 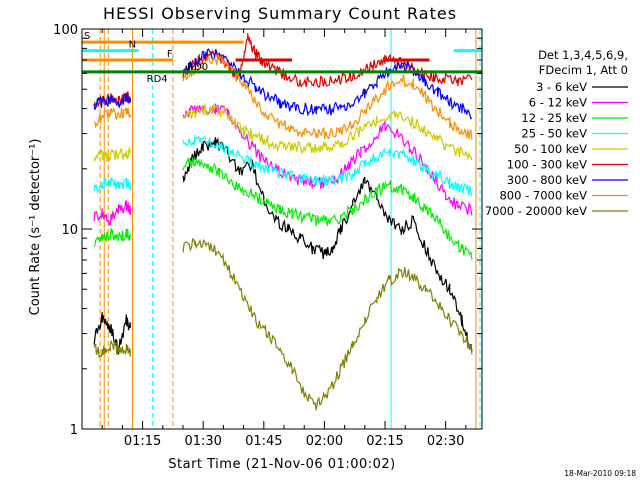 I want to click on legend-label-8: 7000 - 20000 keV, so click(x=536, y=211).